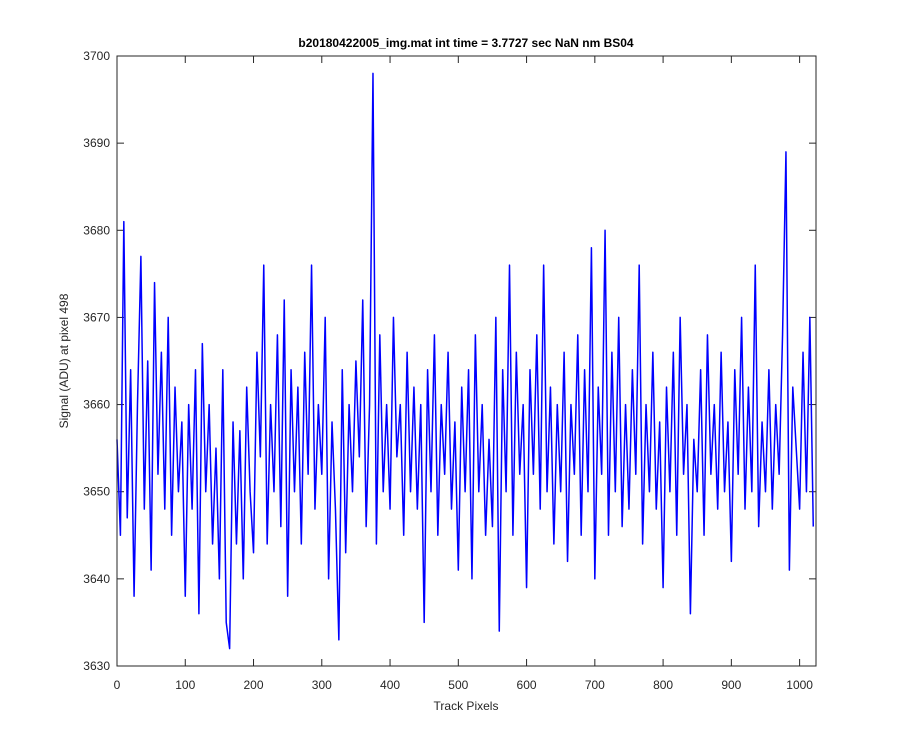 The image size is (900, 750). What do you see at coordinates (663, 685) in the screenshot?
I see `x-tick-label: 800` at bounding box center [663, 685].